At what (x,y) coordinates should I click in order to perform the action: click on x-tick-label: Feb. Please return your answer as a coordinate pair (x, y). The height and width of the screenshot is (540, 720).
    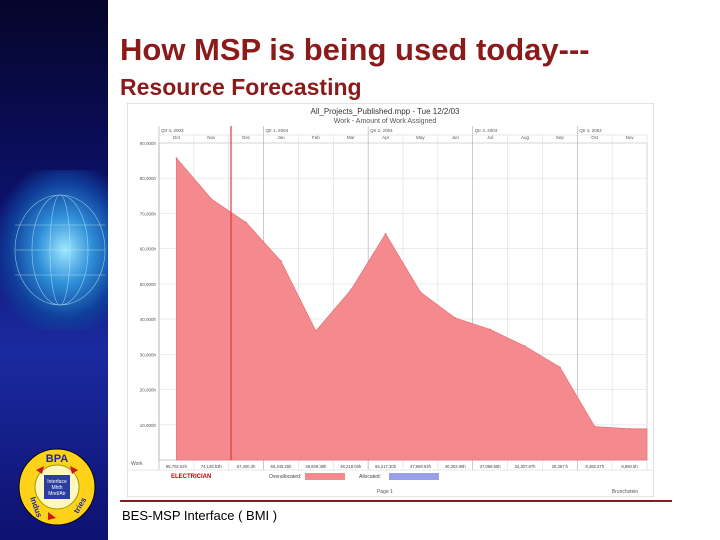
    Looking at the image, I should click on (316, 137).